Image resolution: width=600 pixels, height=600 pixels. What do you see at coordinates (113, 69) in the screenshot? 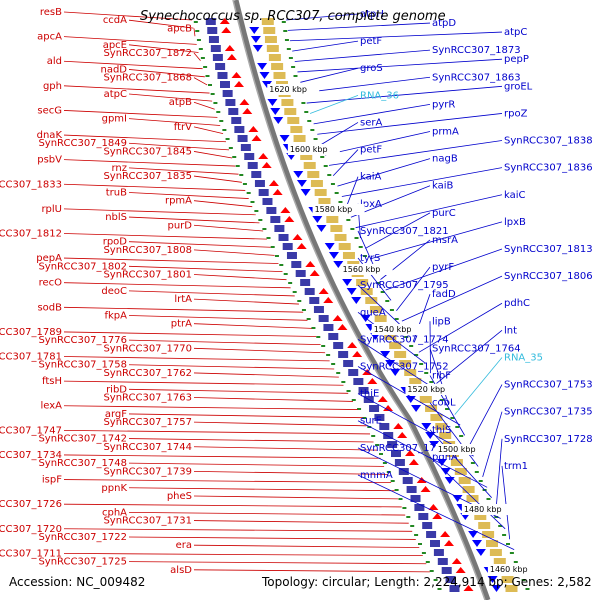
I see `left-gene-label: nadD` at bounding box center [113, 69].